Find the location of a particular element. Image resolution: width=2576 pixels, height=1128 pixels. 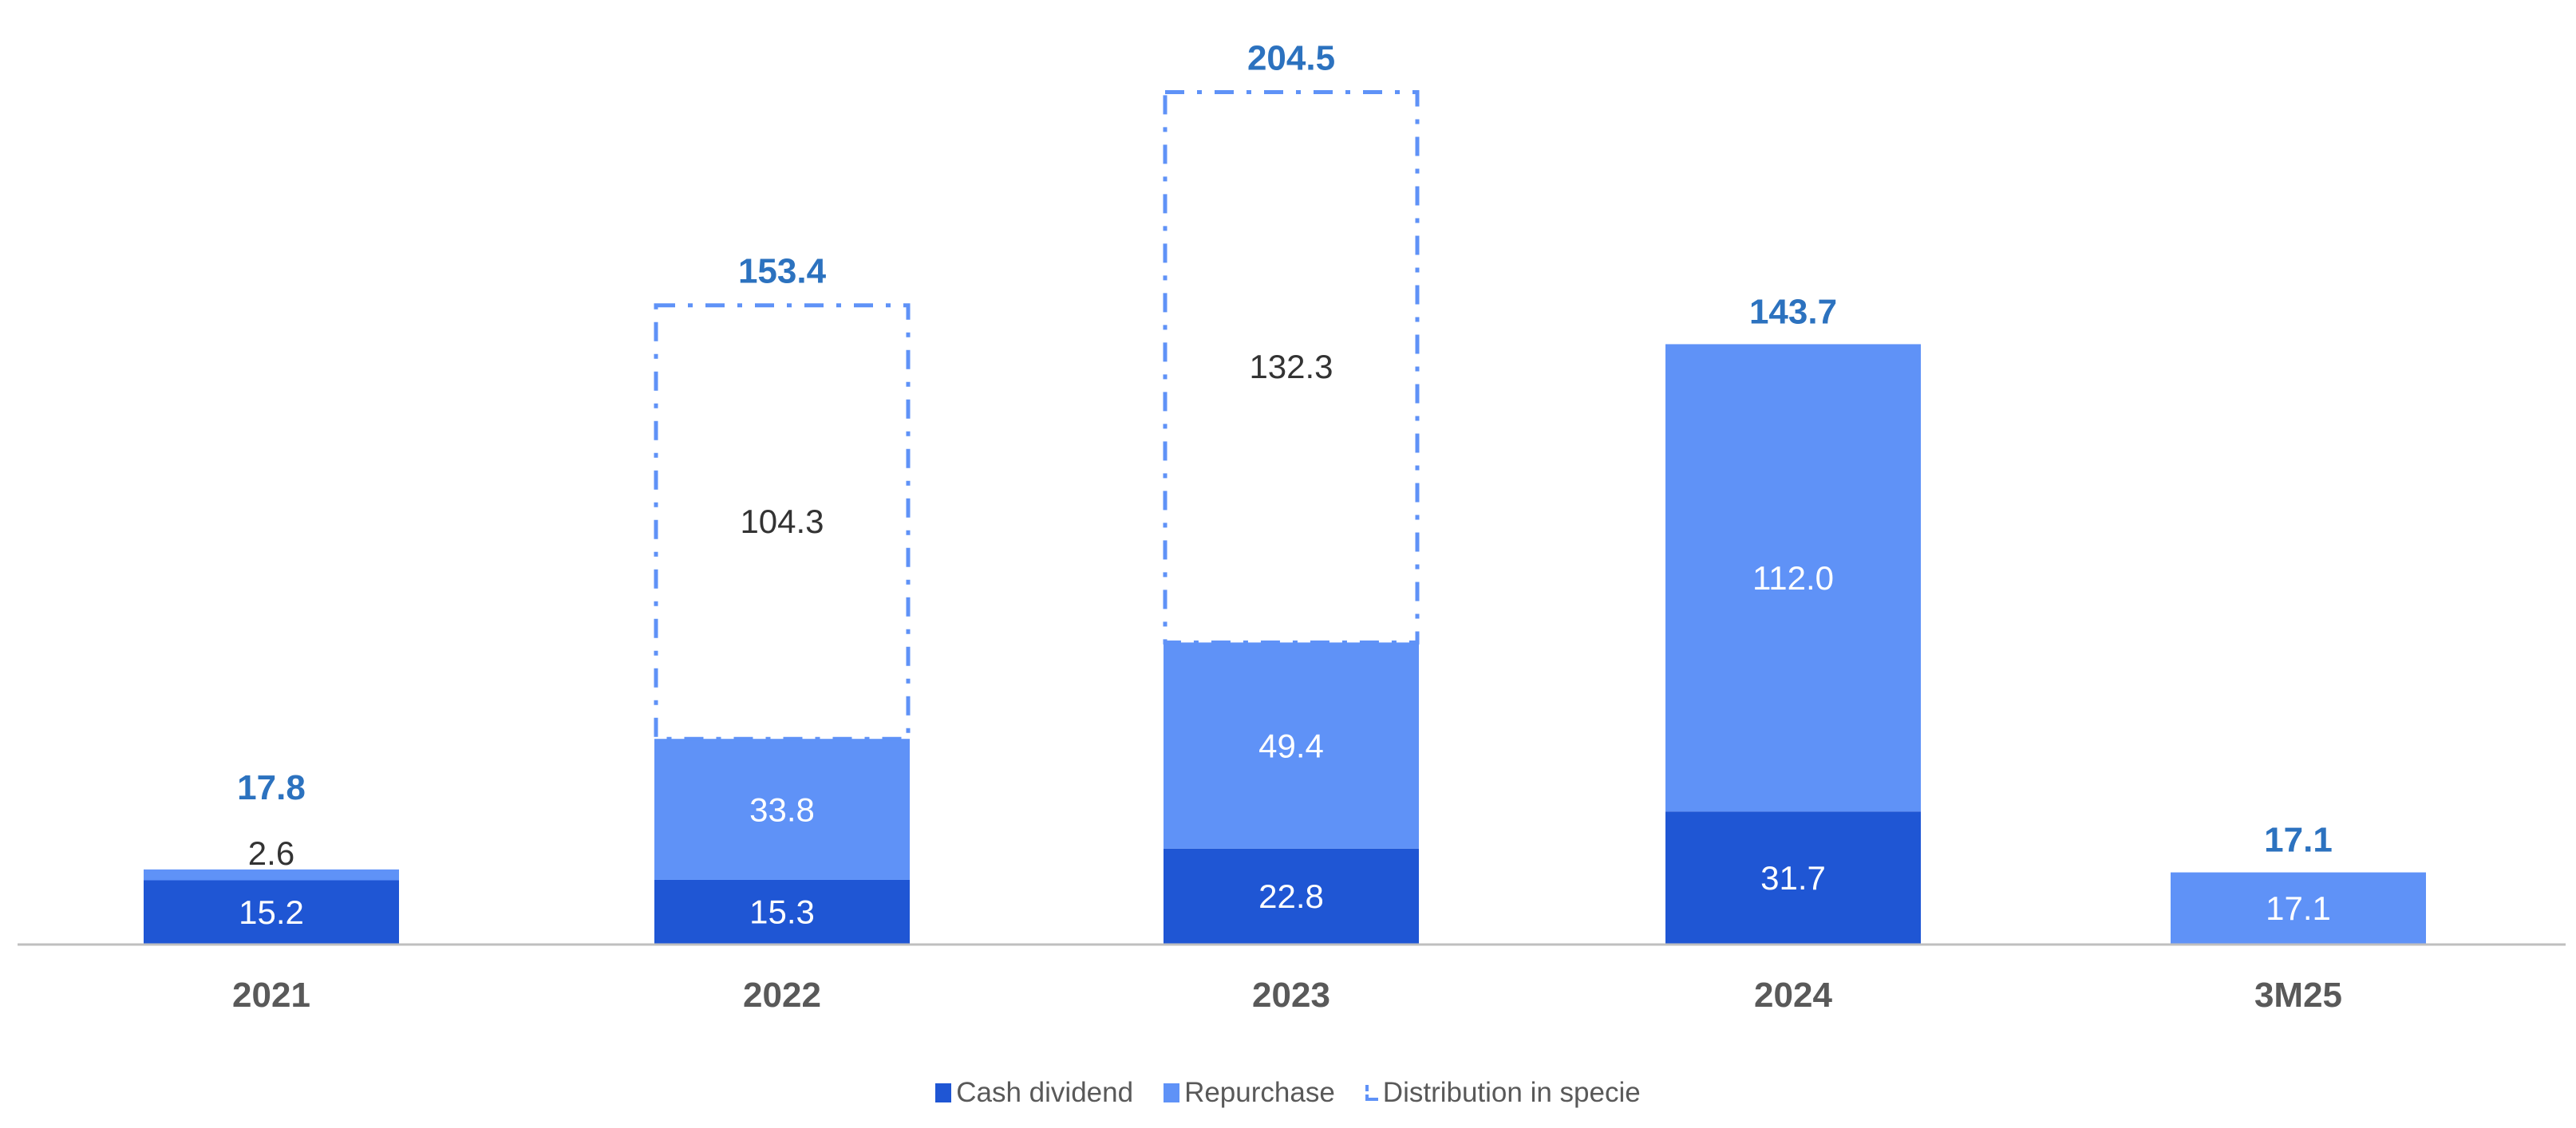

legend-item-cash-dividend: Cash dividend is located at coordinates (1034, 1093).